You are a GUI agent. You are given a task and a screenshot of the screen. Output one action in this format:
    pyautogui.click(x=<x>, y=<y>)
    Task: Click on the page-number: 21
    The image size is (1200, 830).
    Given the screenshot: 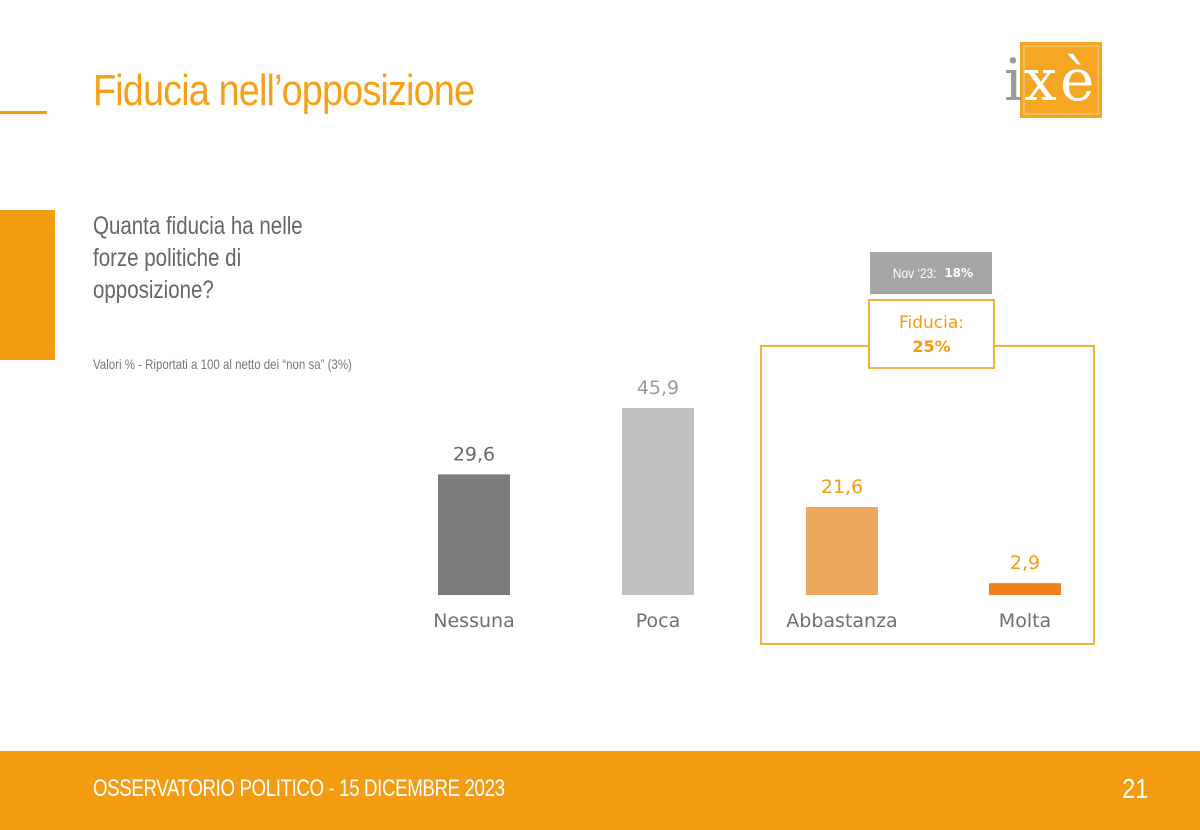 What is the action you would take?
    pyautogui.click(x=1135, y=788)
    